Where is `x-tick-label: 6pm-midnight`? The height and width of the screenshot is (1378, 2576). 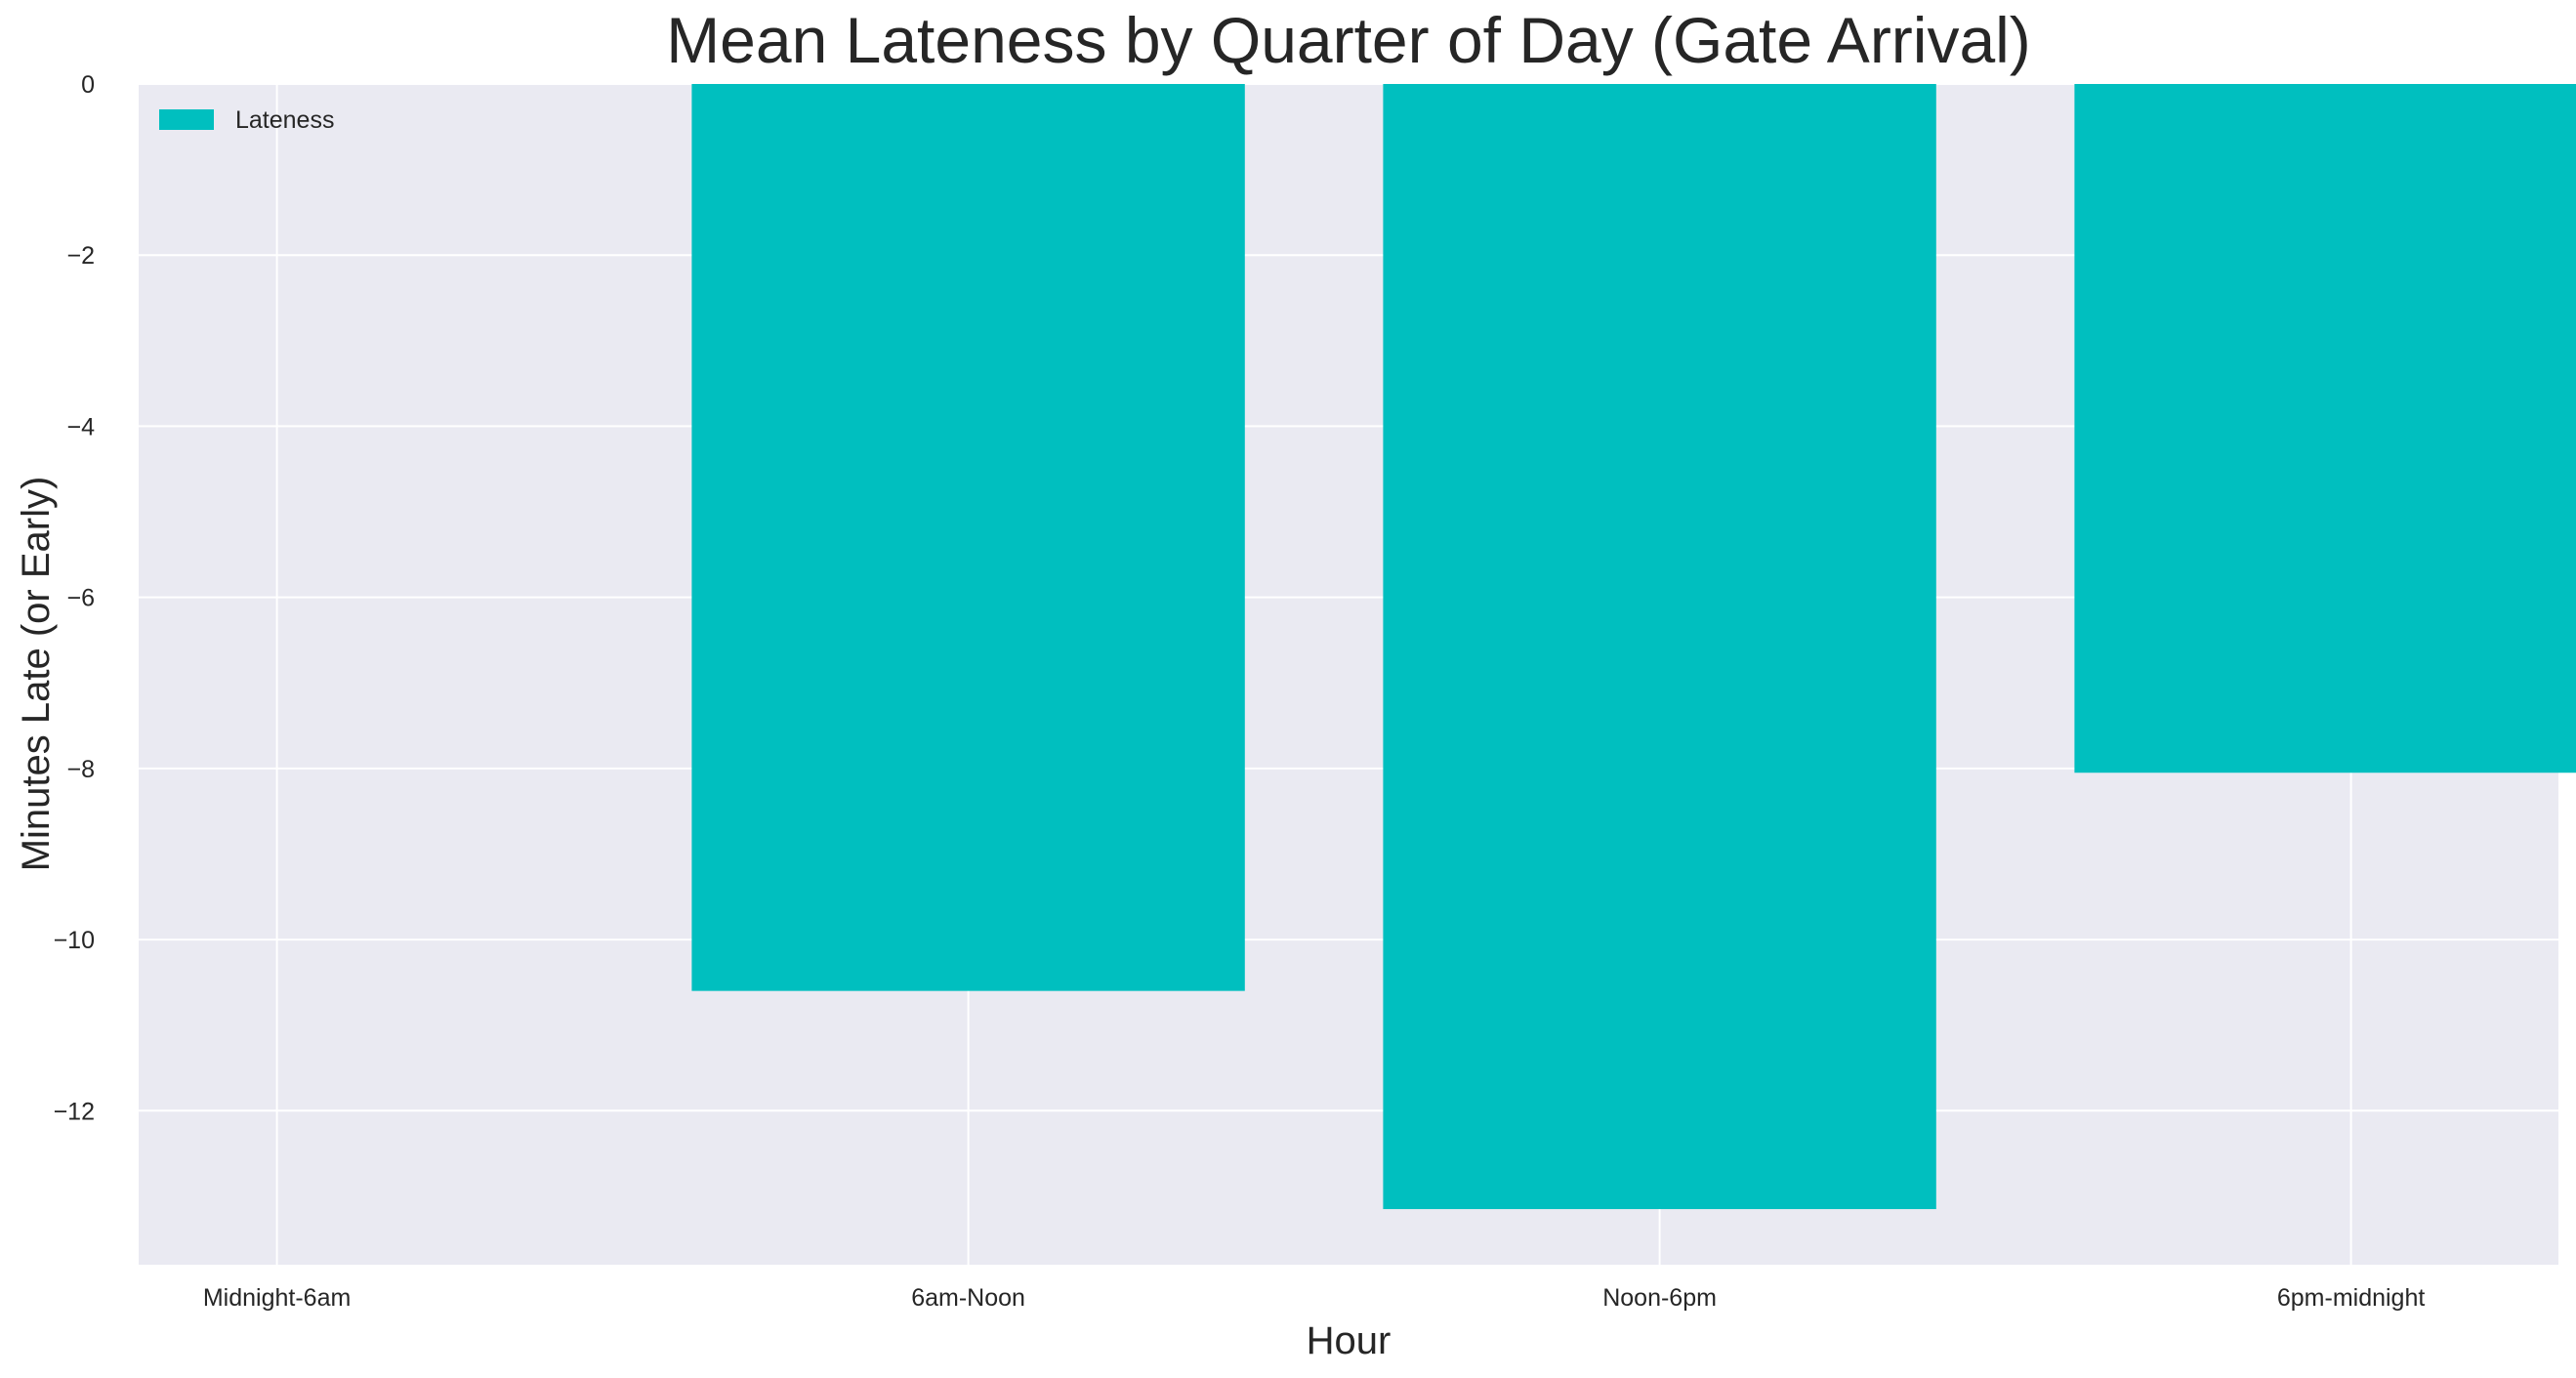
x-tick-label: 6pm-midnight is located at coordinates (2351, 1298).